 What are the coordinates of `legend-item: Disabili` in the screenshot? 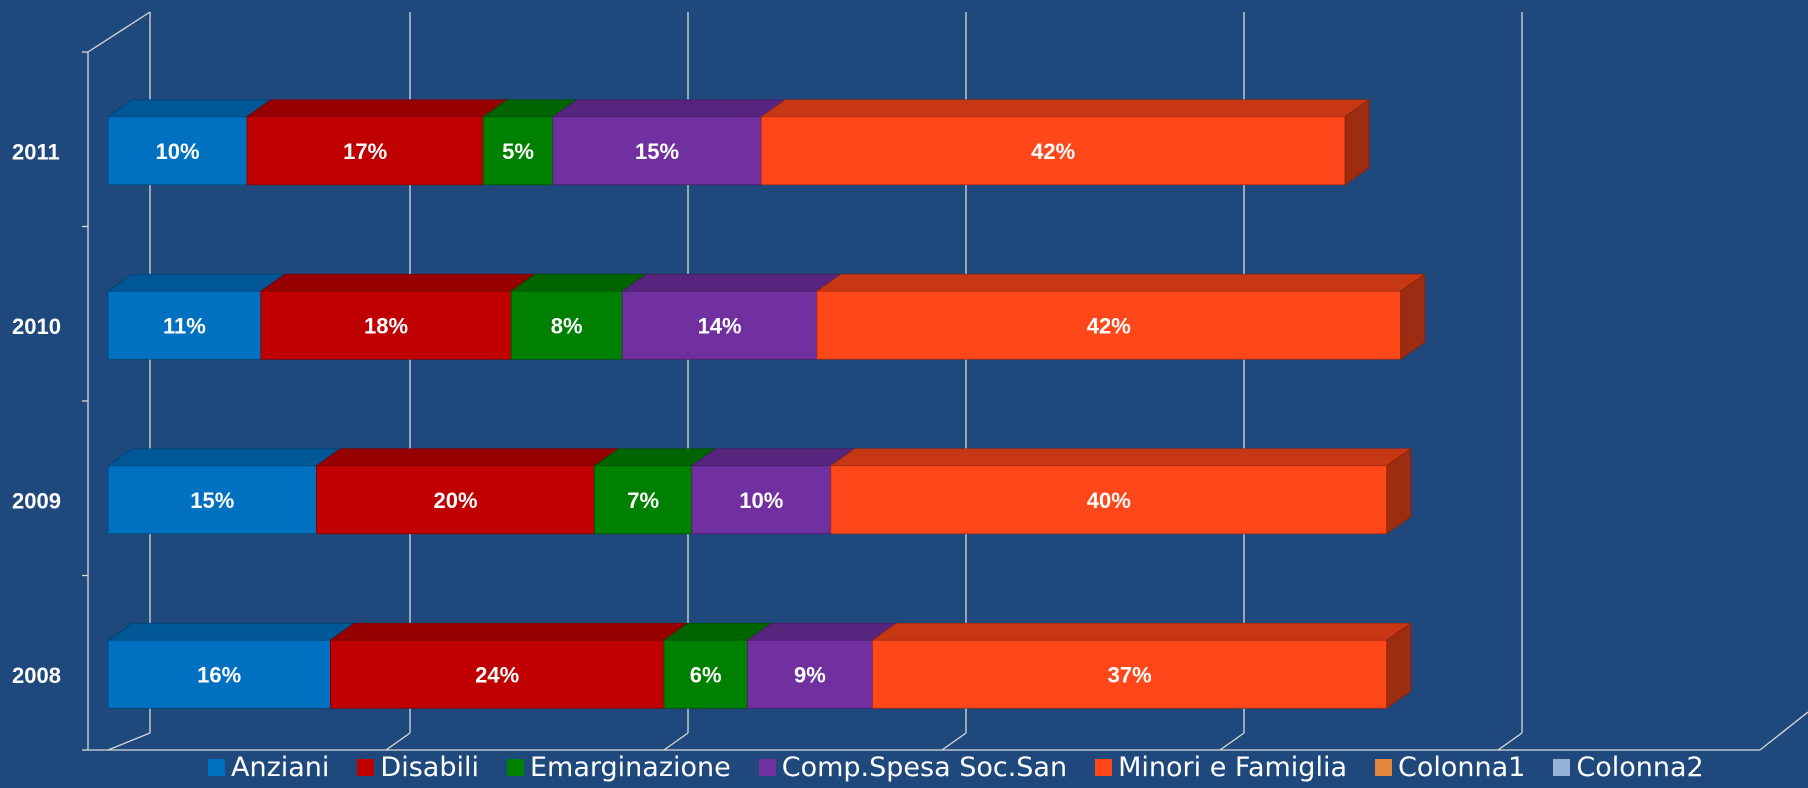 It's located at (418, 767).